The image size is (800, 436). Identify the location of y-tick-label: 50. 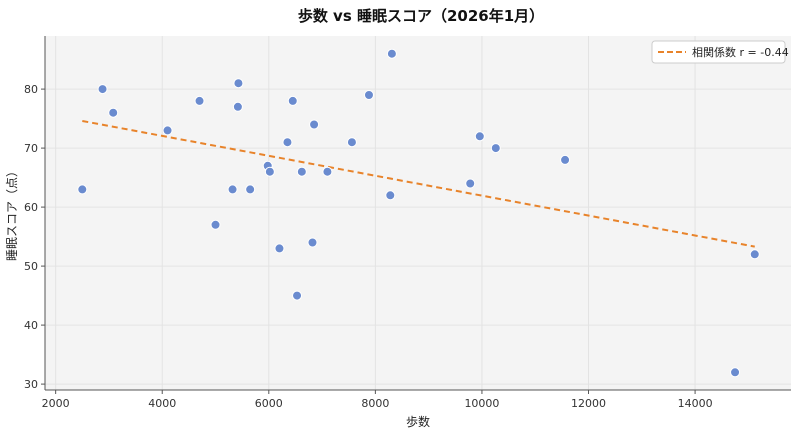
(31, 266).